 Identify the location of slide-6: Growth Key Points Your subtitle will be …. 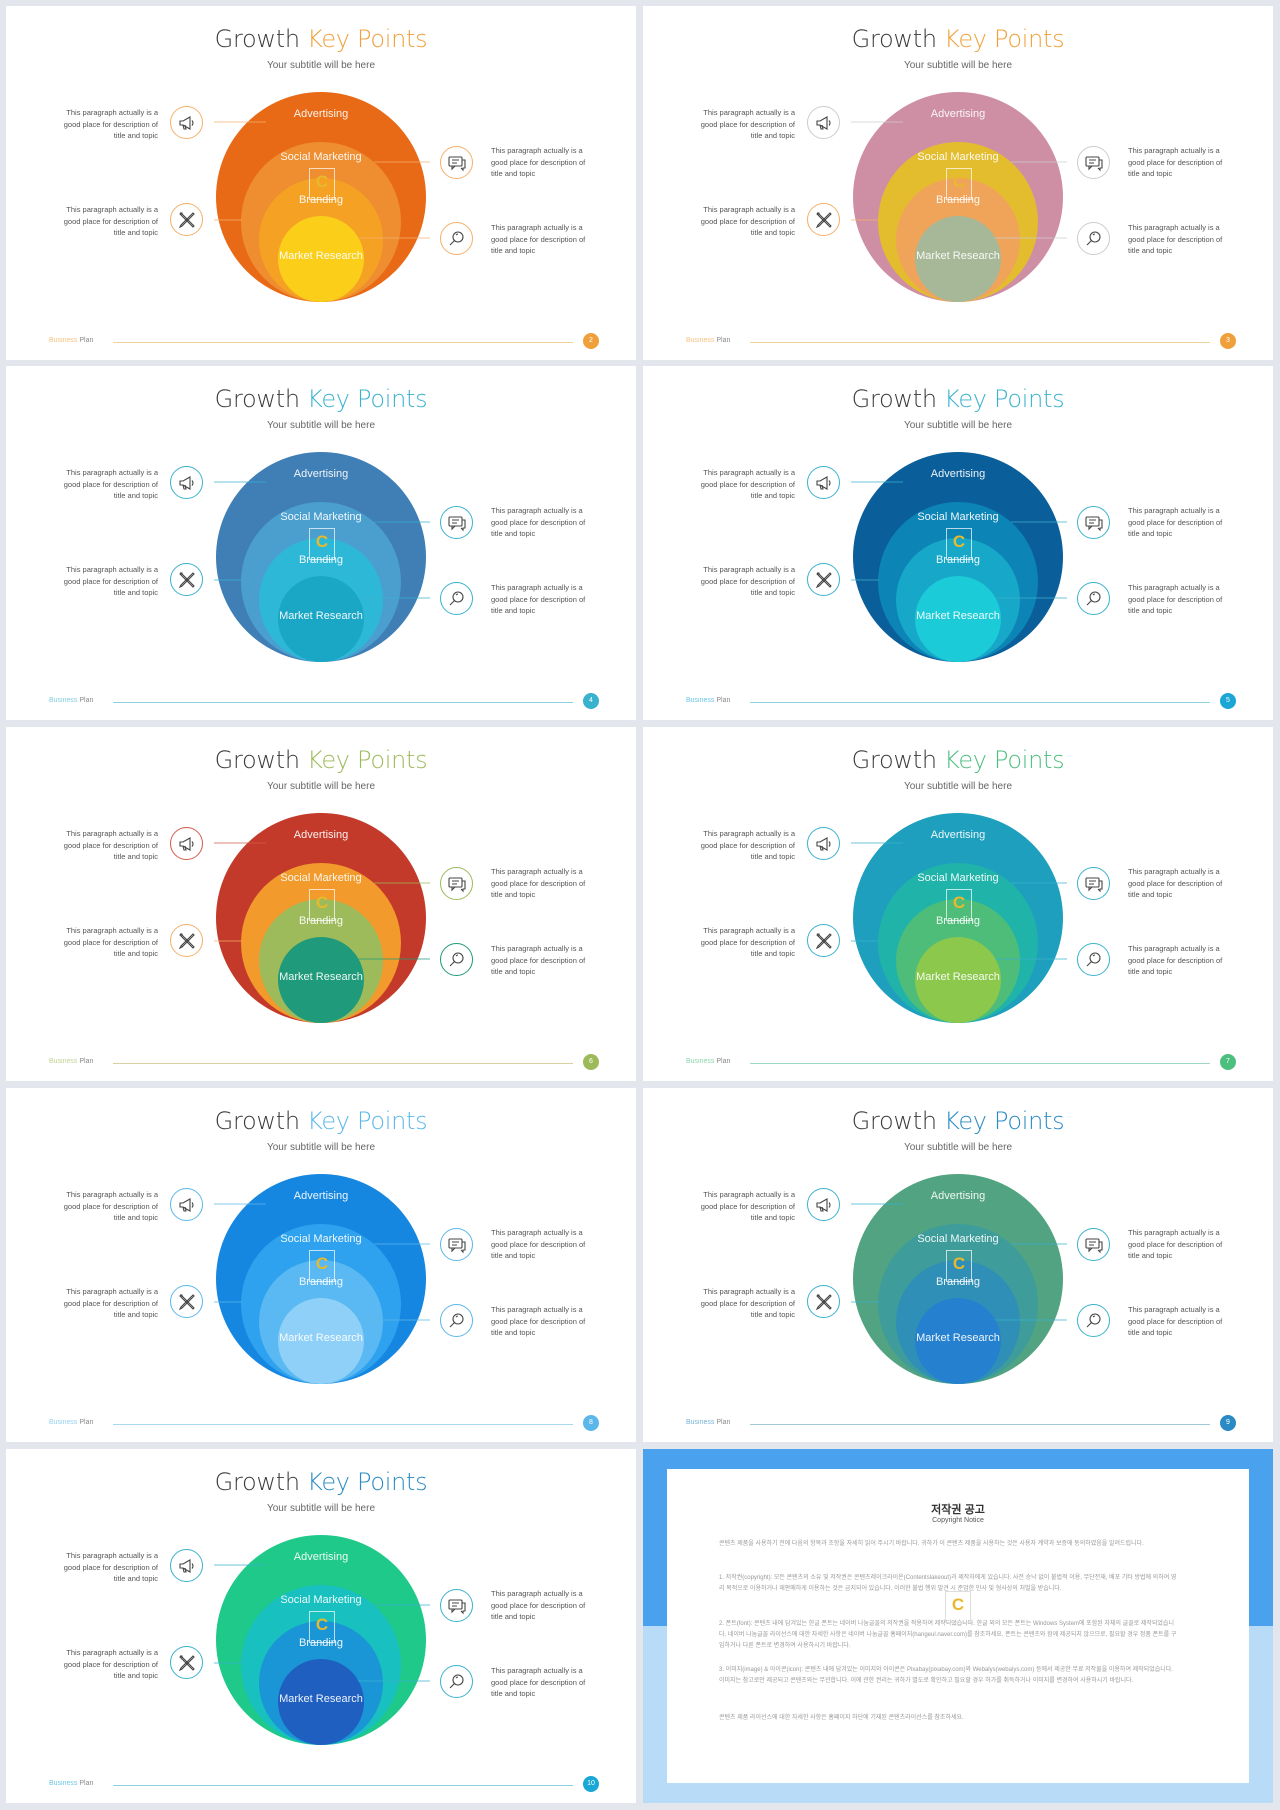
(958, 904).